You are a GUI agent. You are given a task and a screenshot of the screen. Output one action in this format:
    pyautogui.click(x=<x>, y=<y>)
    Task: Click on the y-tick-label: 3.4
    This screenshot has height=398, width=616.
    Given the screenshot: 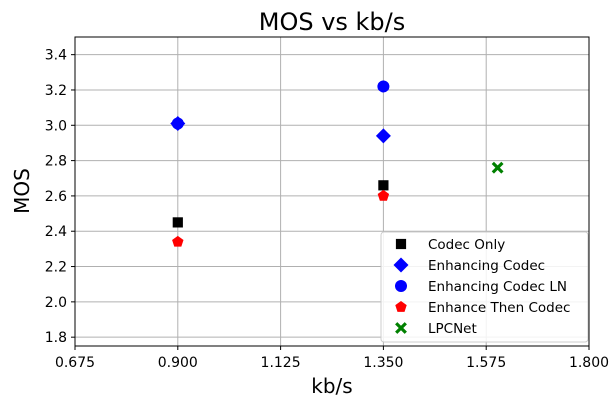 What is the action you would take?
    pyautogui.click(x=56, y=56)
    